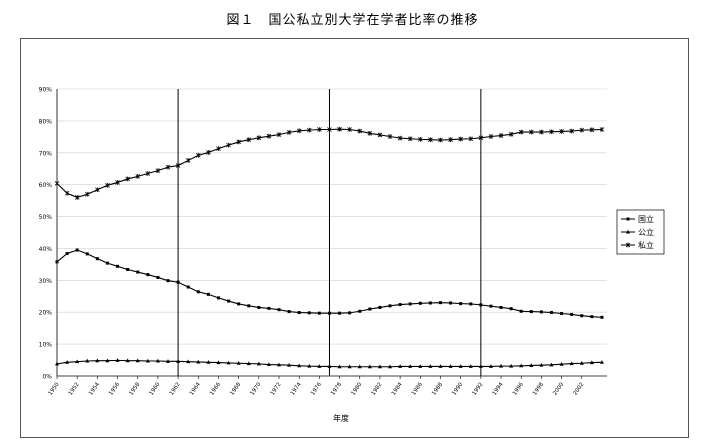 The image size is (705, 443). I want to click on x-tick-label: 1976, so click(316, 388).